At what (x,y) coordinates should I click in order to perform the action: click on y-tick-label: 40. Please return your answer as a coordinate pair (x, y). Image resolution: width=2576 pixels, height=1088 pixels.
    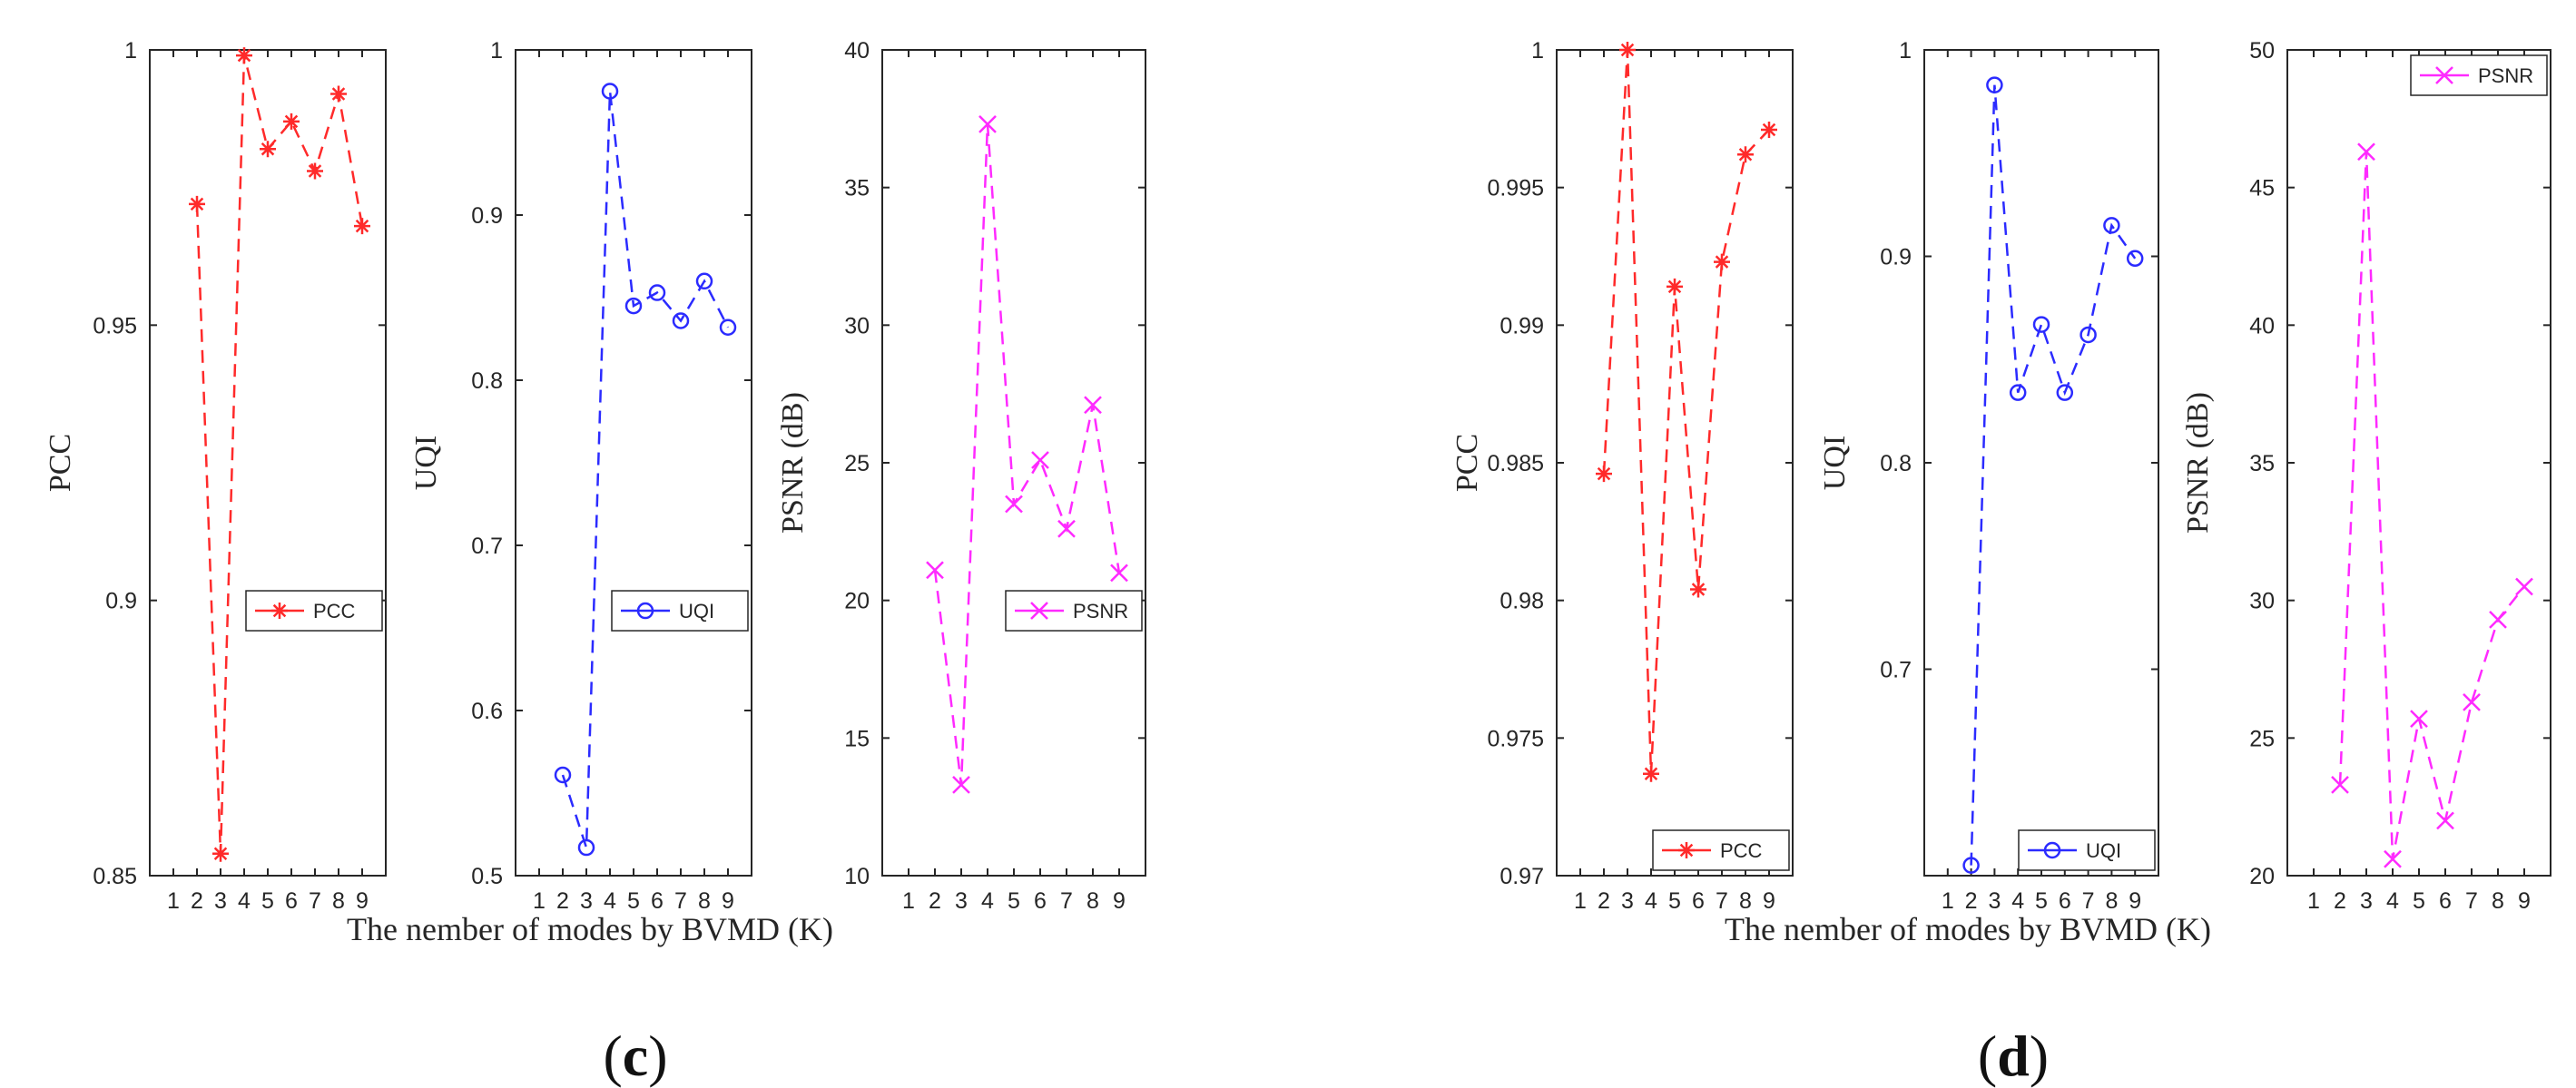
    Looking at the image, I should click on (2262, 325).